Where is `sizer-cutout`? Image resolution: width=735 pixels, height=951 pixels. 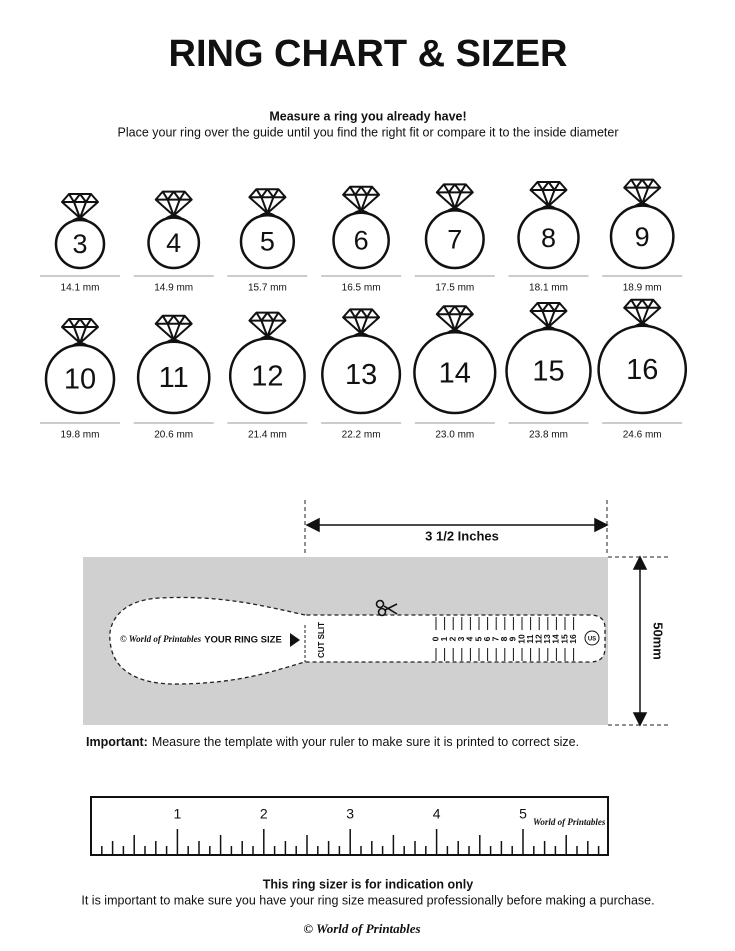
sizer-cutout is located at coordinates (357, 640).